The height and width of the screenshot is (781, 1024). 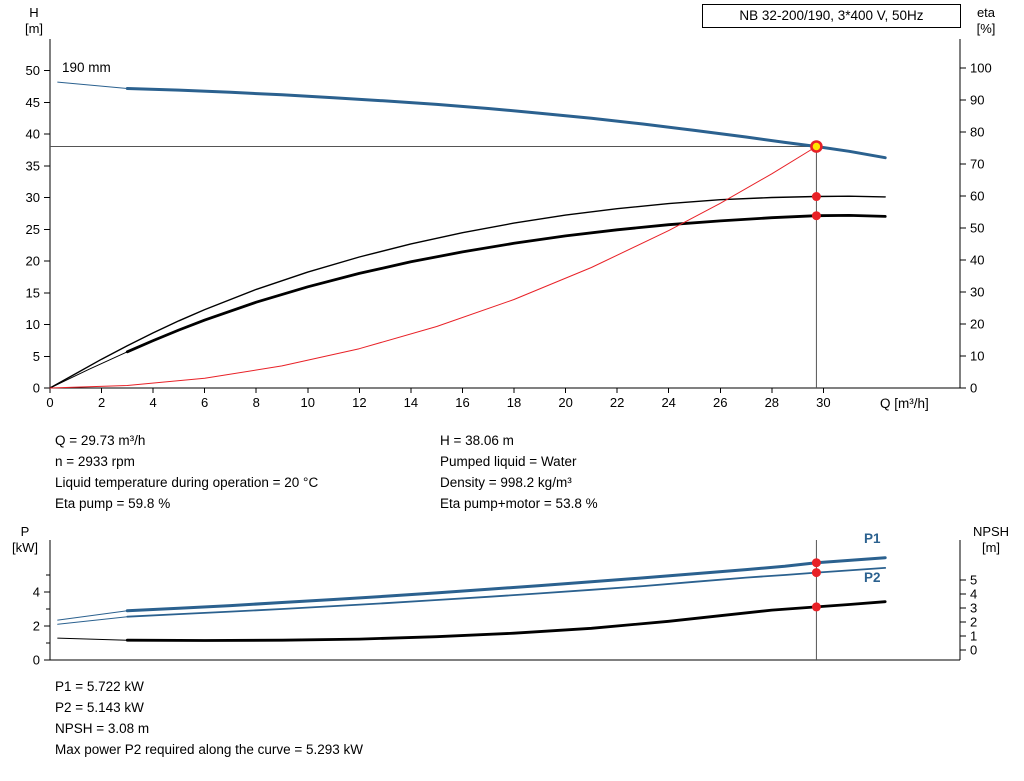 I want to click on qh-right-tick-label: 30, so click(x=977, y=291).